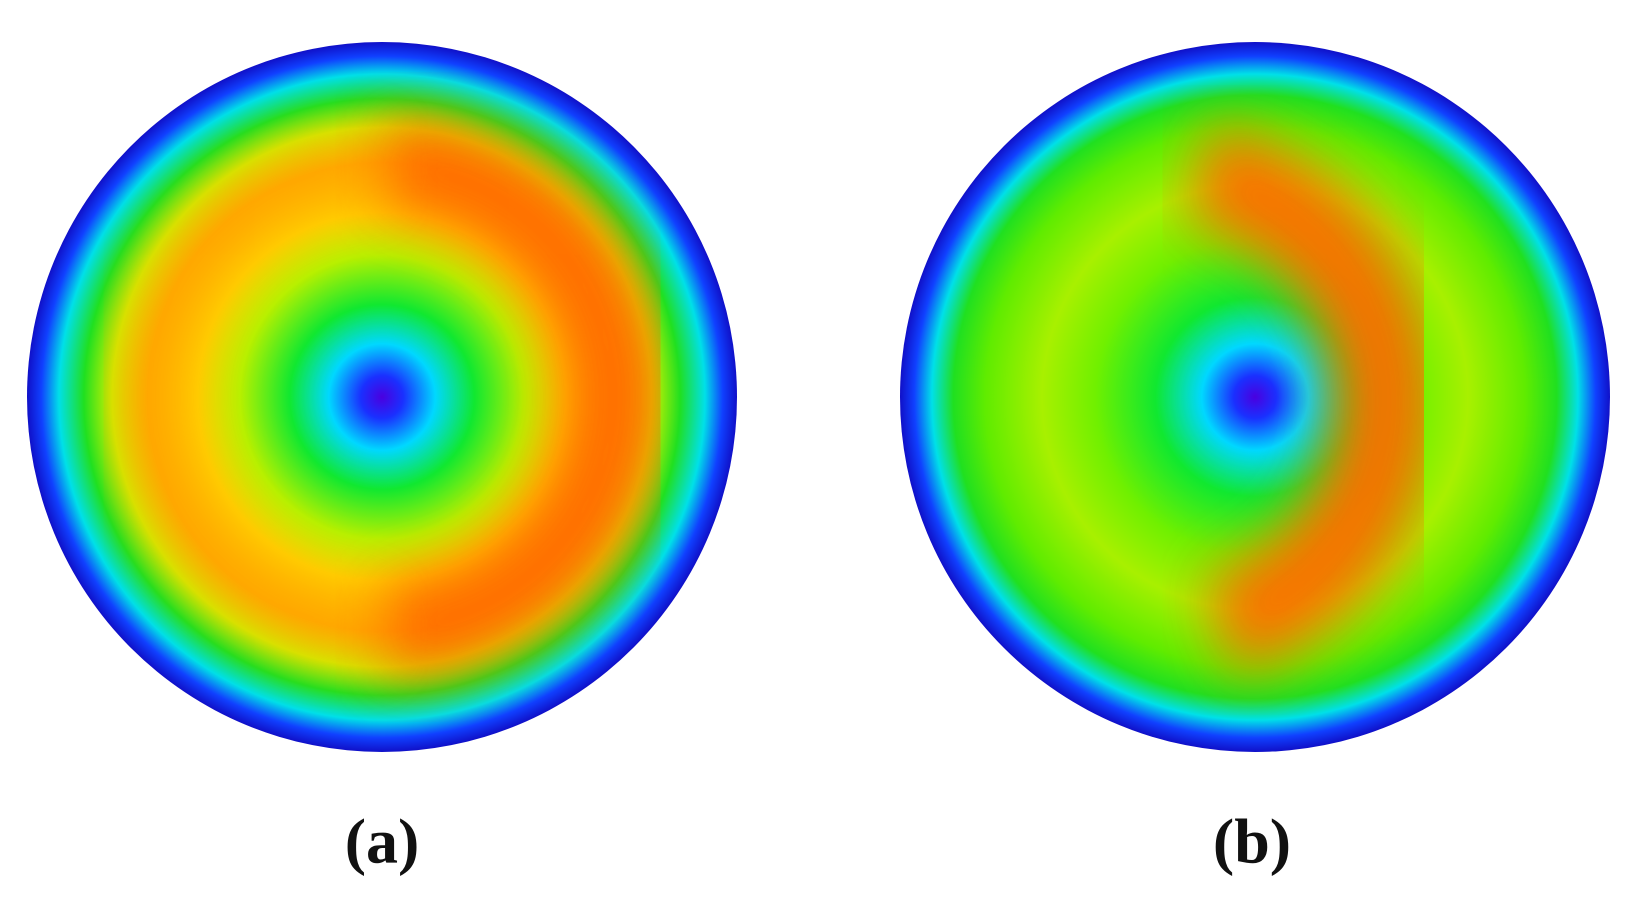  What do you see at coordinates (382, 841) in the screenshot?
I see `panel-label: (a)` at bounding box center [382, 841].